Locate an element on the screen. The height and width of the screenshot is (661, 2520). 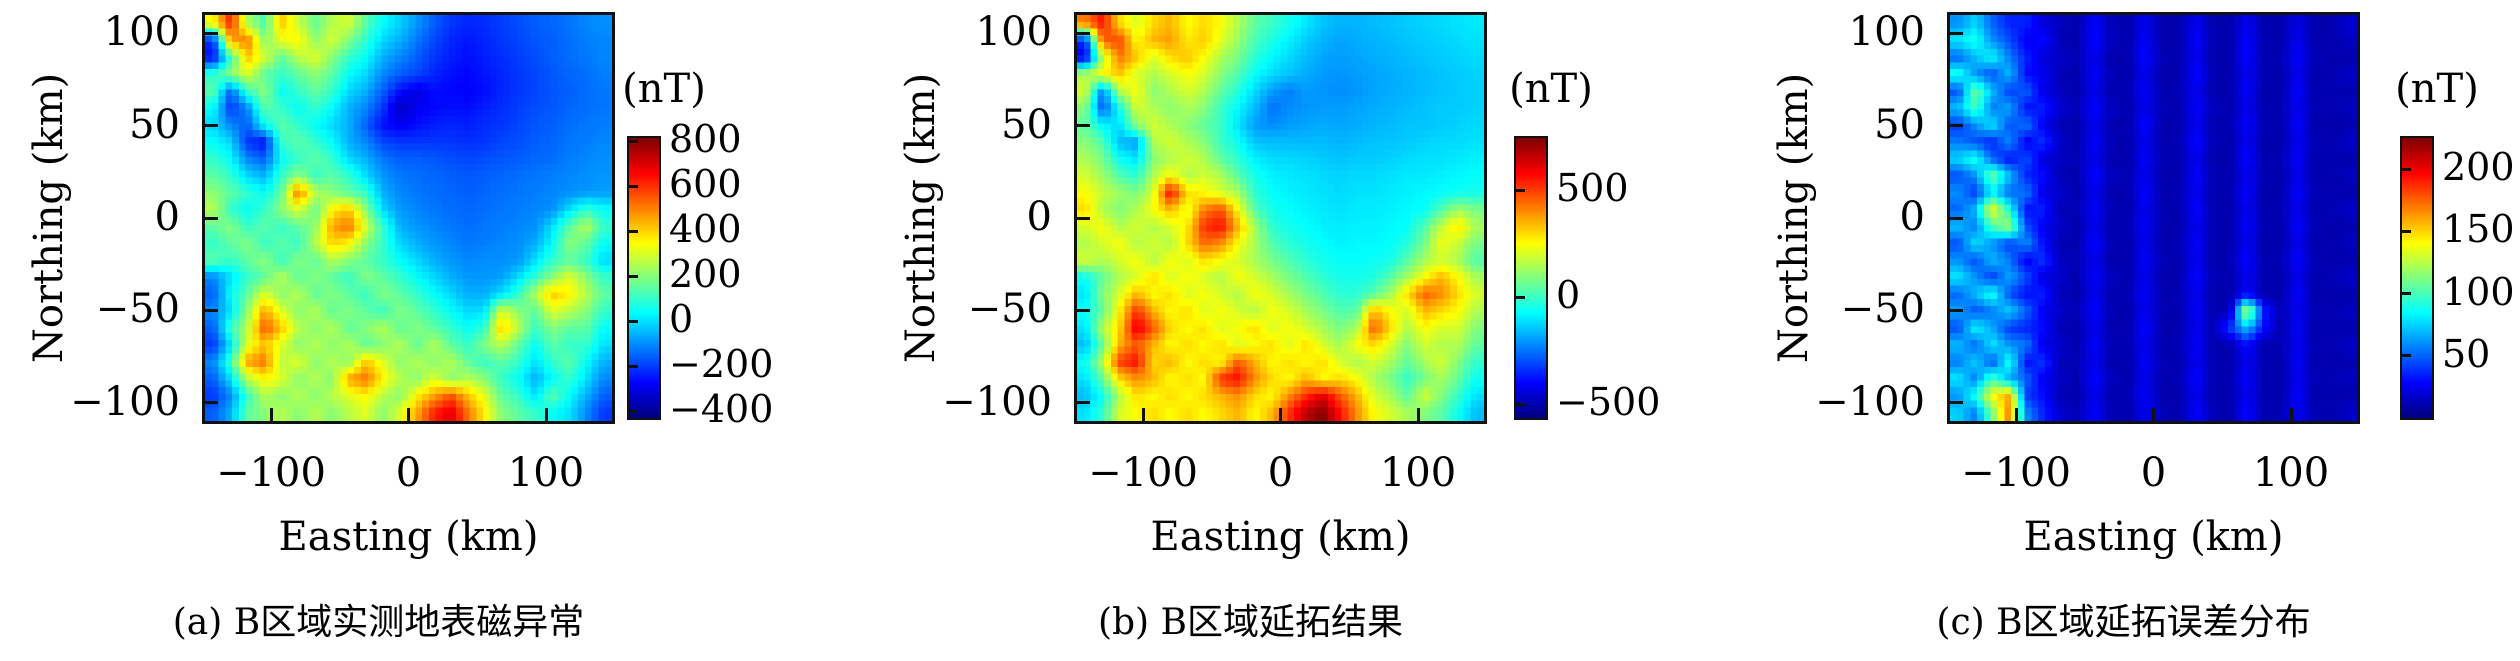
colorbar-tick-label: 600 is located at coordinates (705, 184).